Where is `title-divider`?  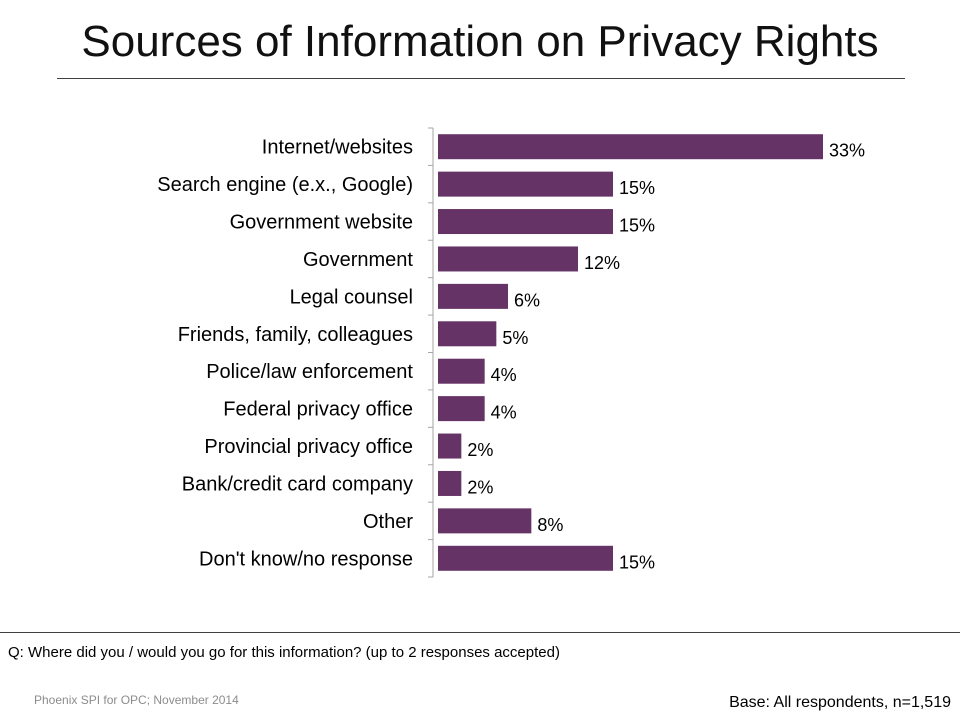
title-divider is located at coordinates (481, 78).